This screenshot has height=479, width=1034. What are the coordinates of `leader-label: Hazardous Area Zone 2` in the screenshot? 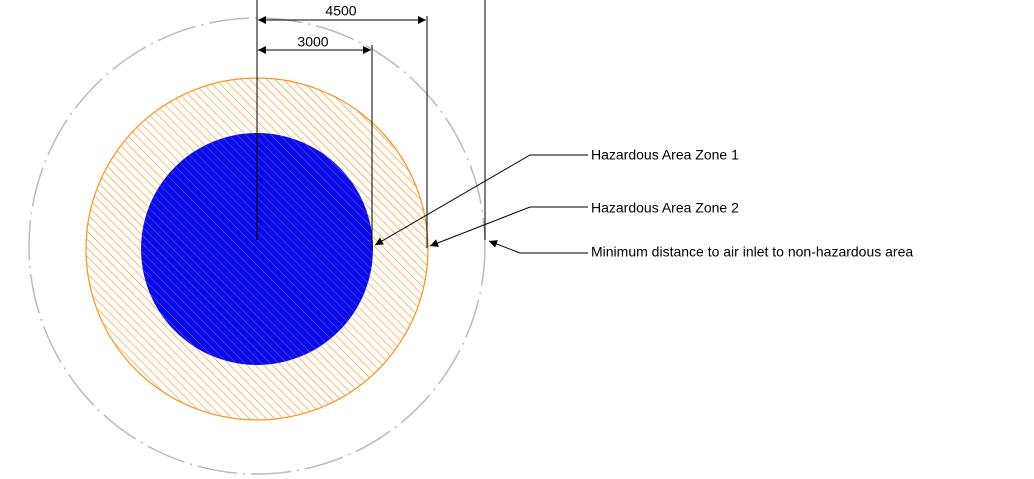 It's located at (665, 208).